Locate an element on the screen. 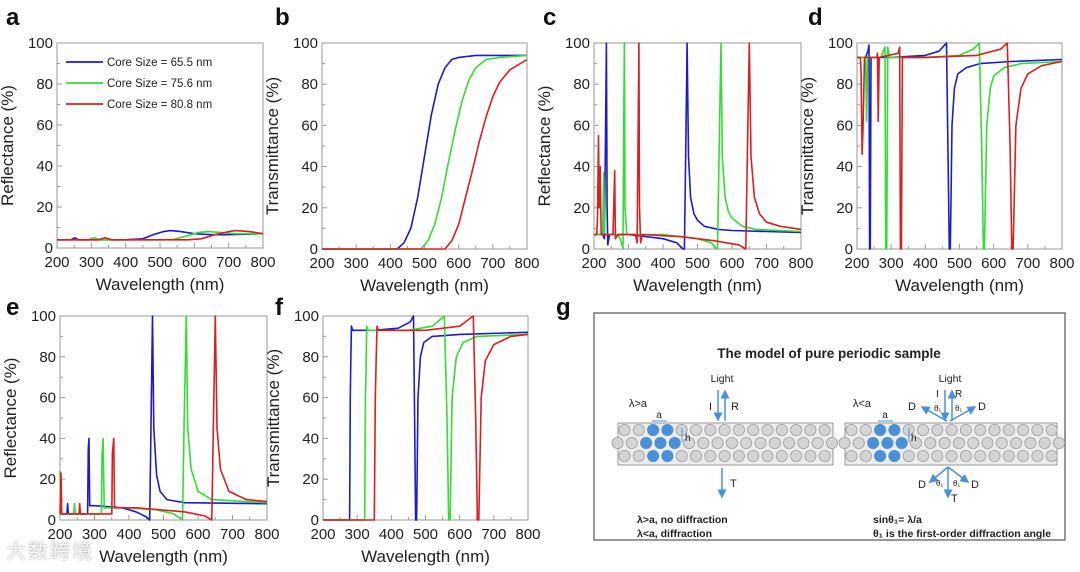  x-tick-label: 700 is located at coordinates (493, 534).